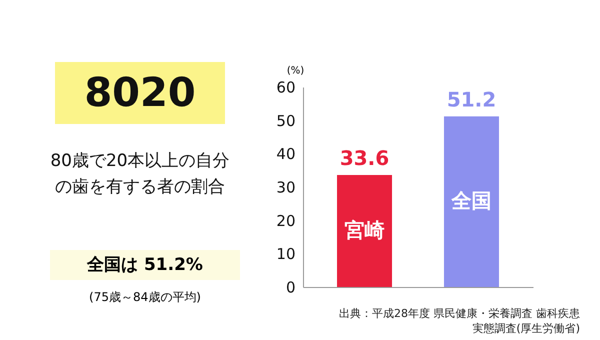 This screenshot has width=600, height=340. Describe the element at coordinates (286, 221) in the screenshot. I see `y-tick-label: 20` at that location.